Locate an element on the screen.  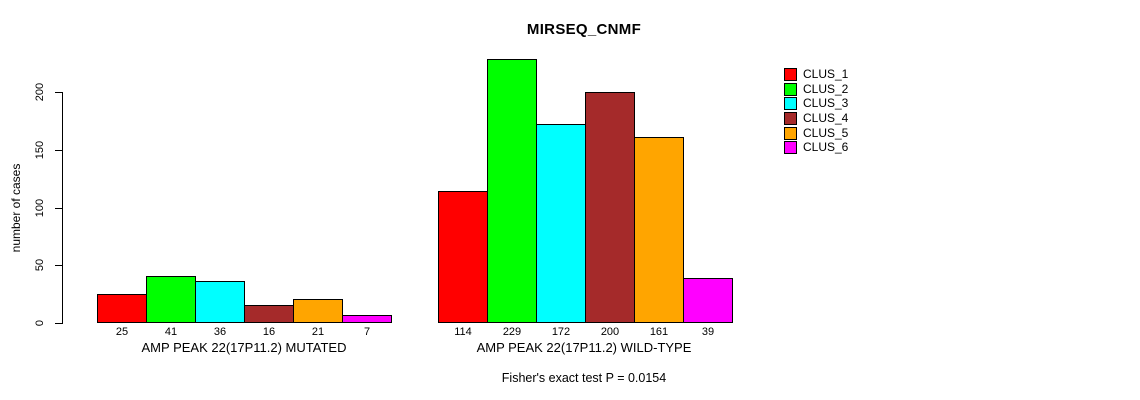
bar-value-label: 161 is located at coordinates (659, 332).